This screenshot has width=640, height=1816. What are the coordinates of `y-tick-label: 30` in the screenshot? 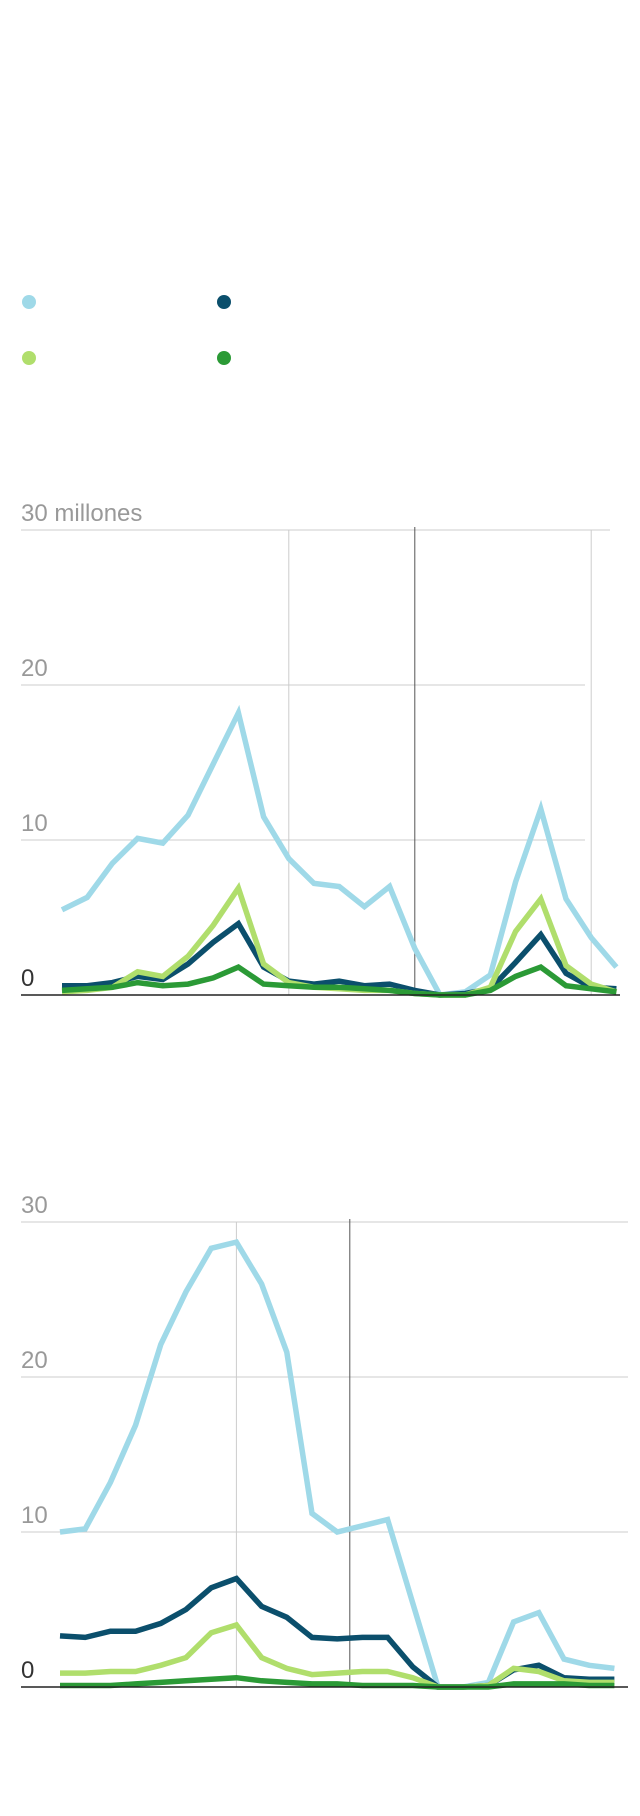 It's located at (34, 1205).